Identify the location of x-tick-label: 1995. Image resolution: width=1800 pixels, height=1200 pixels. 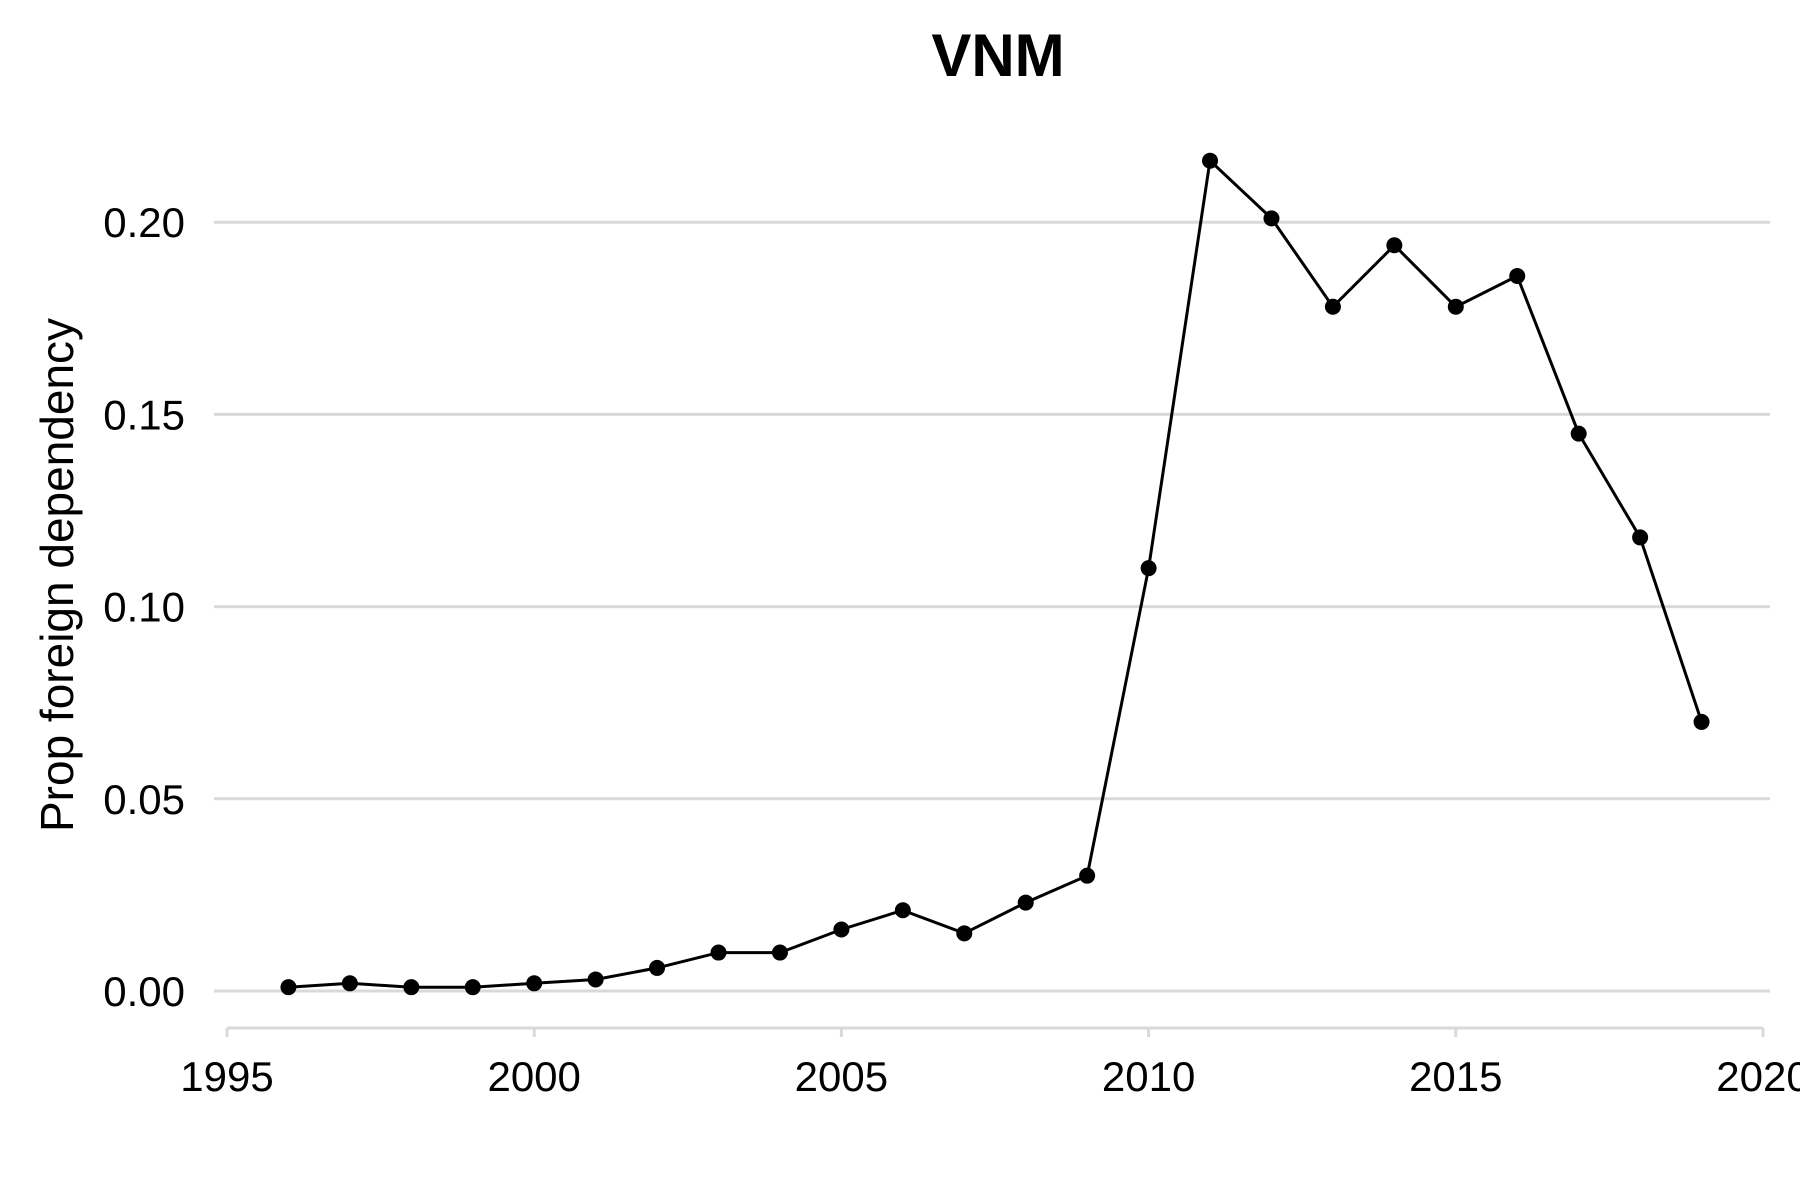
(226, 1076).